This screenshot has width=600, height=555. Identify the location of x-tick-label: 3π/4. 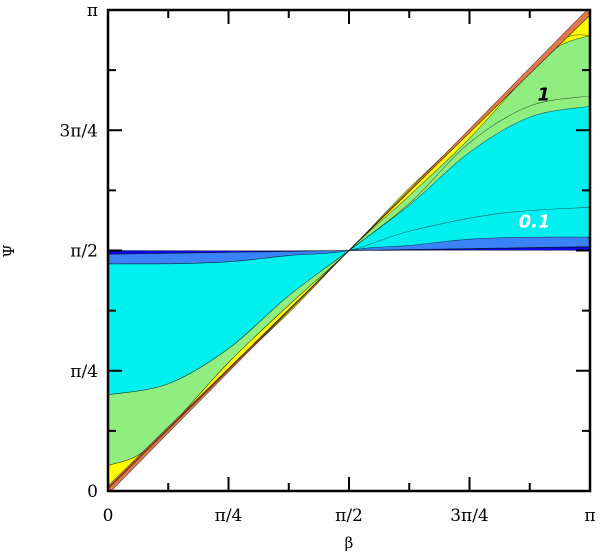
(469, 516).